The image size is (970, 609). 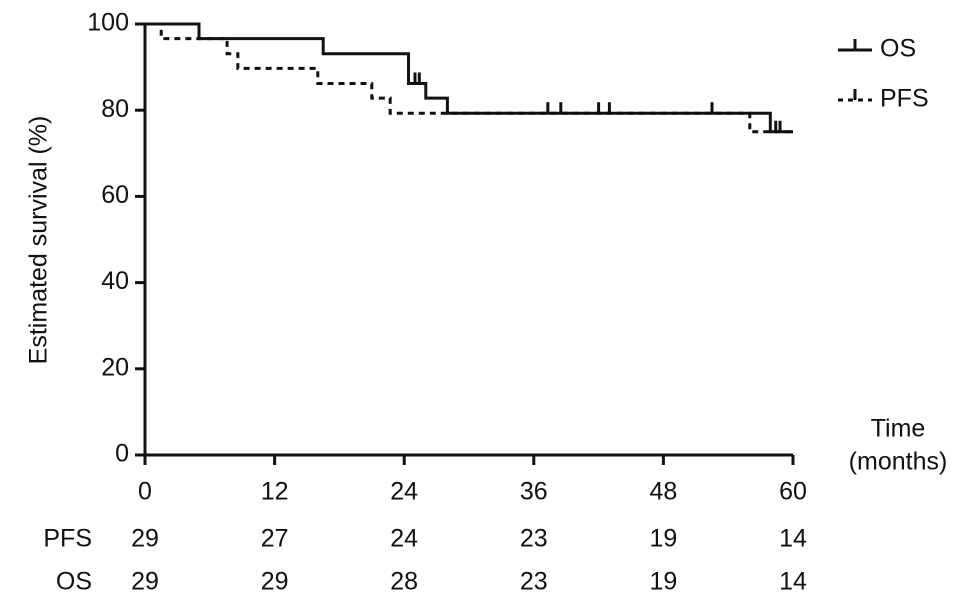 I want to click on x-tick-label: 48, so click(x=663, y=492).